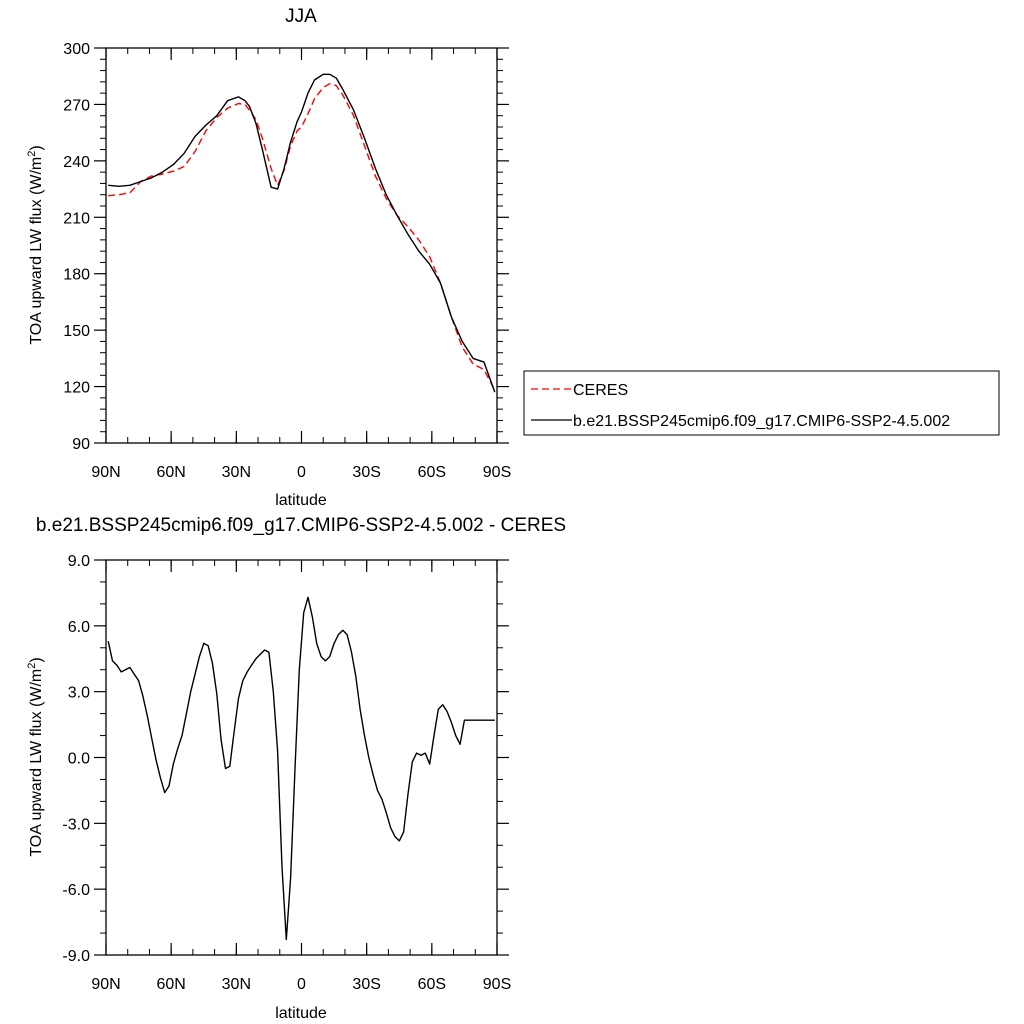 The width and height of the screenshot is (1024, 1024). Describe the element at coordinates (76, 890) in the screenshot. I see `y-tick-label: -6.0` at that location.